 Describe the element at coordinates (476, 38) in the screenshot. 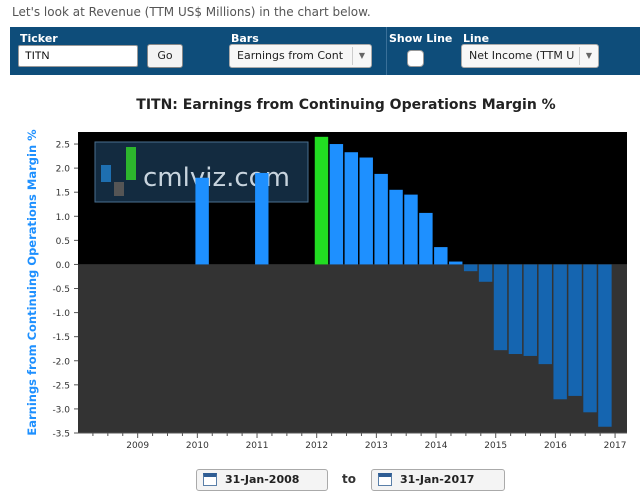

I see `line-label: Line` at that location.